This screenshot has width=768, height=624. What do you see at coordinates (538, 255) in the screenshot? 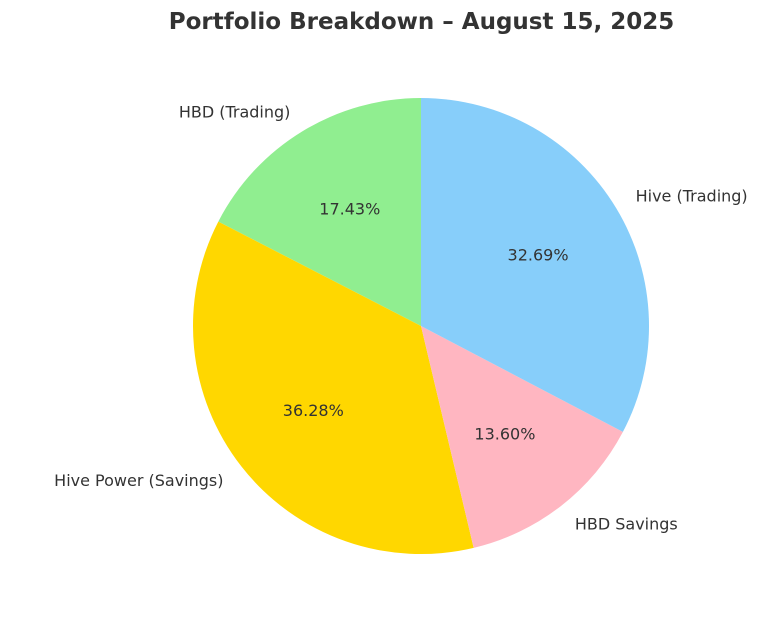
I see `pie-percent-label-hive-trading: 32.69%` at bounding box center [538, 255].